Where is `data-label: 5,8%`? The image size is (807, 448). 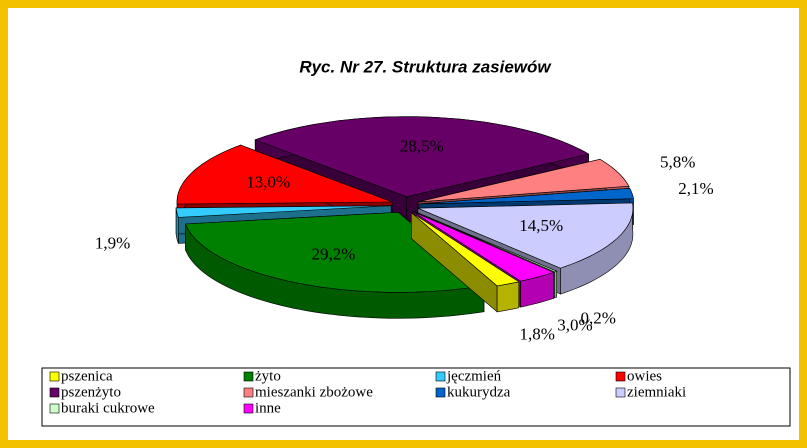 data-label: 5,8% is located at coordinates (677, 161).